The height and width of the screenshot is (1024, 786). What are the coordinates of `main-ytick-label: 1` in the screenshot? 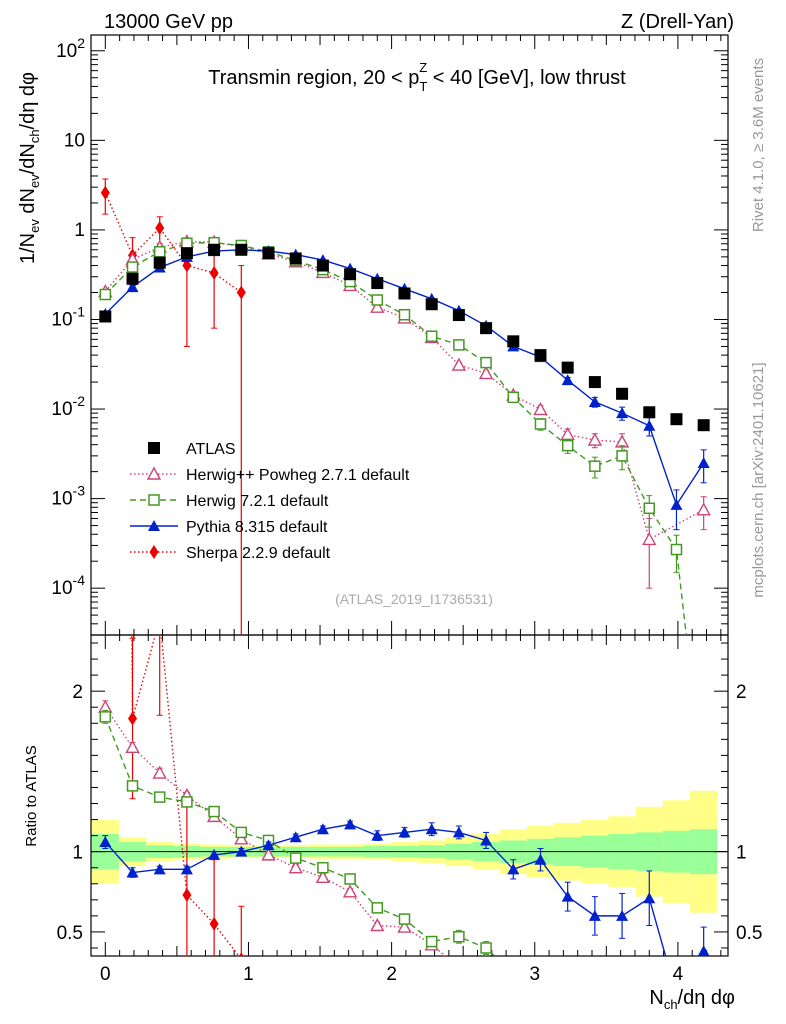 It's located at (79, 230).